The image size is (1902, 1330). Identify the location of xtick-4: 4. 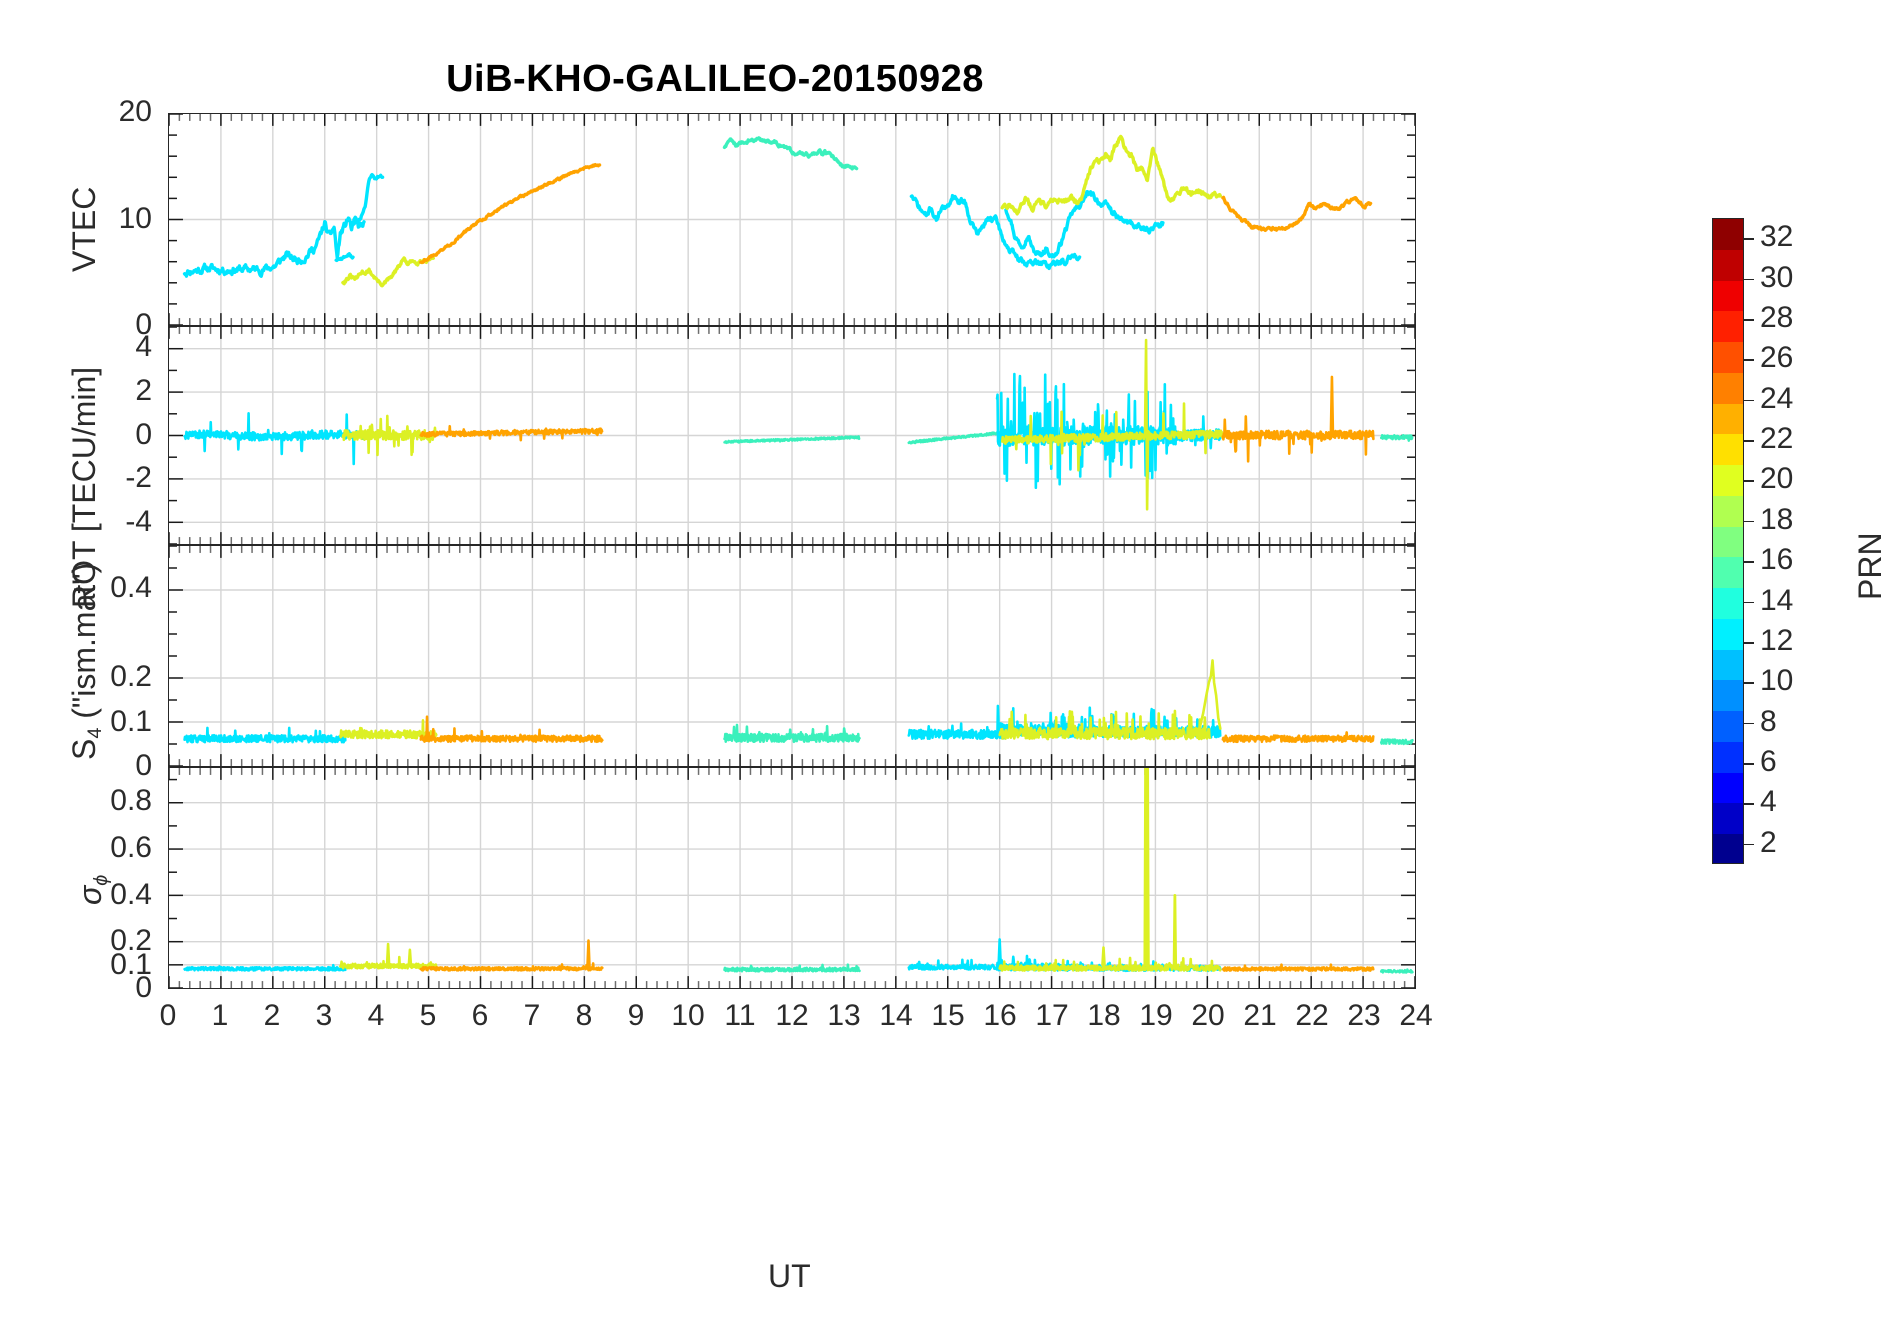
(376, 1015).